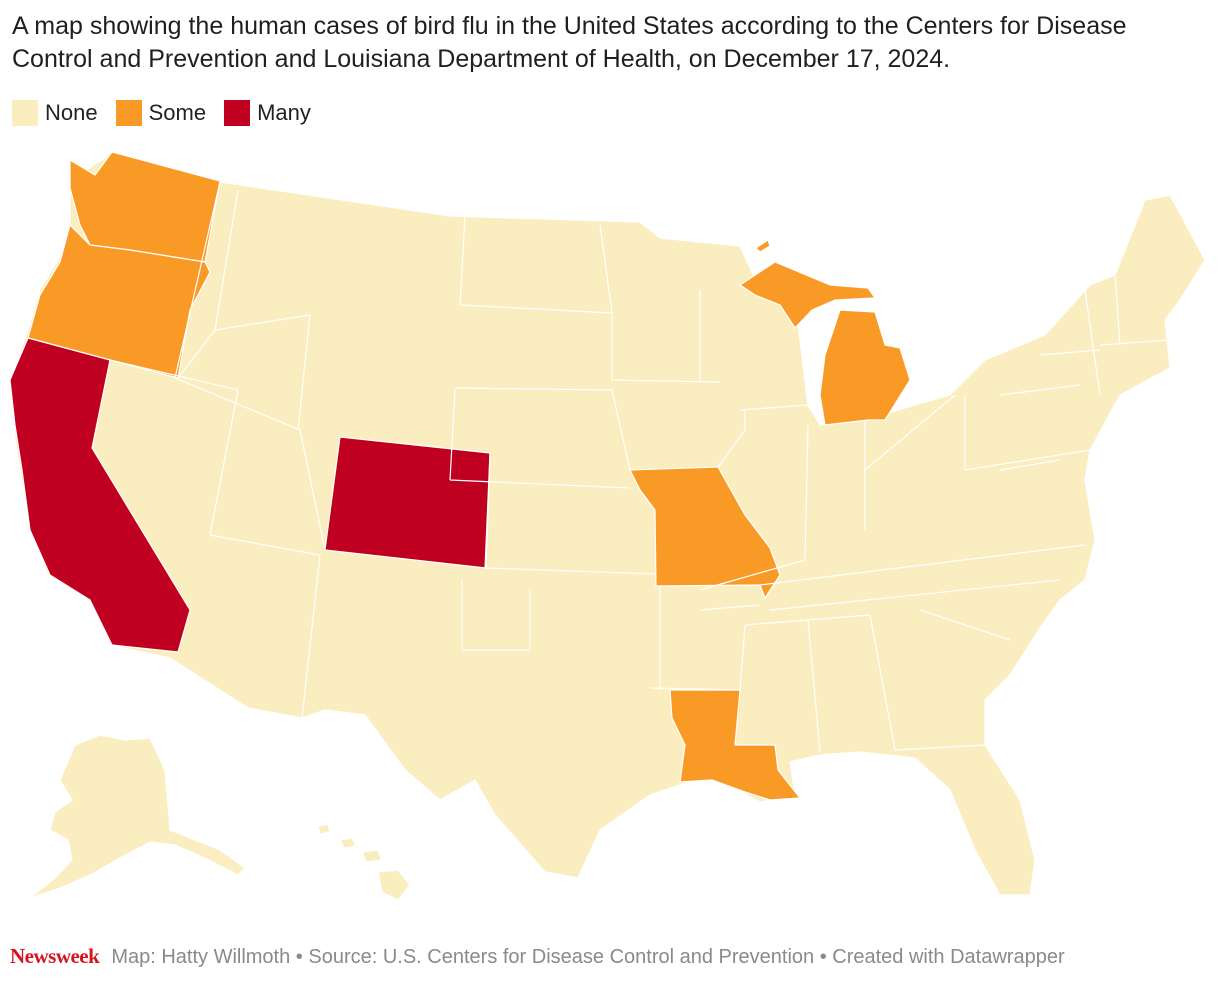 This screenshot has width=1220, height=984. What do you see at coordinates (177, 112) in the screenshot?
I see `legend-label-some: Some` at bounding box center [177, 112].